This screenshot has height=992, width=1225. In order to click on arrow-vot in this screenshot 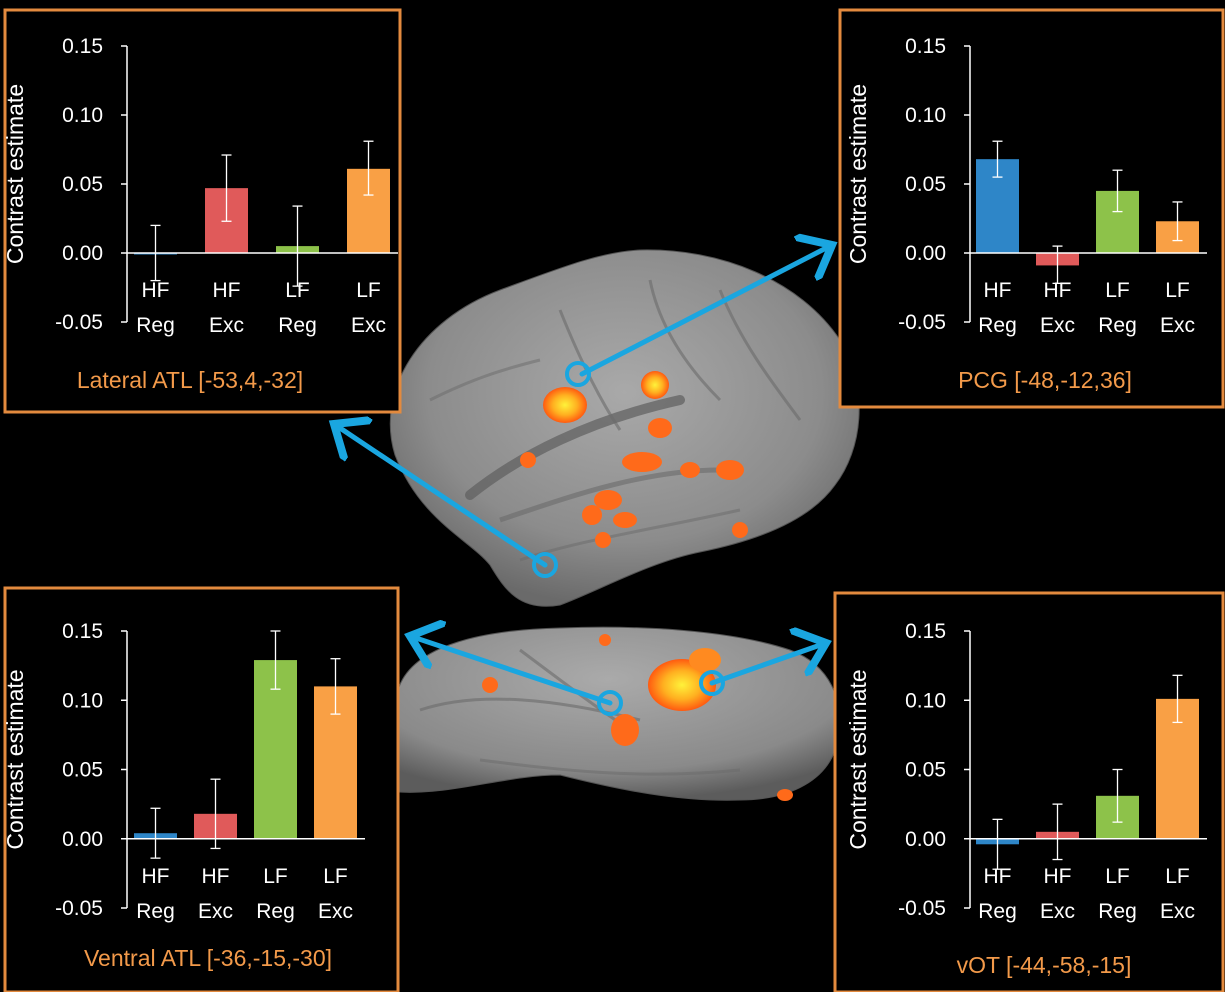, I will do `click(767, 664)`.